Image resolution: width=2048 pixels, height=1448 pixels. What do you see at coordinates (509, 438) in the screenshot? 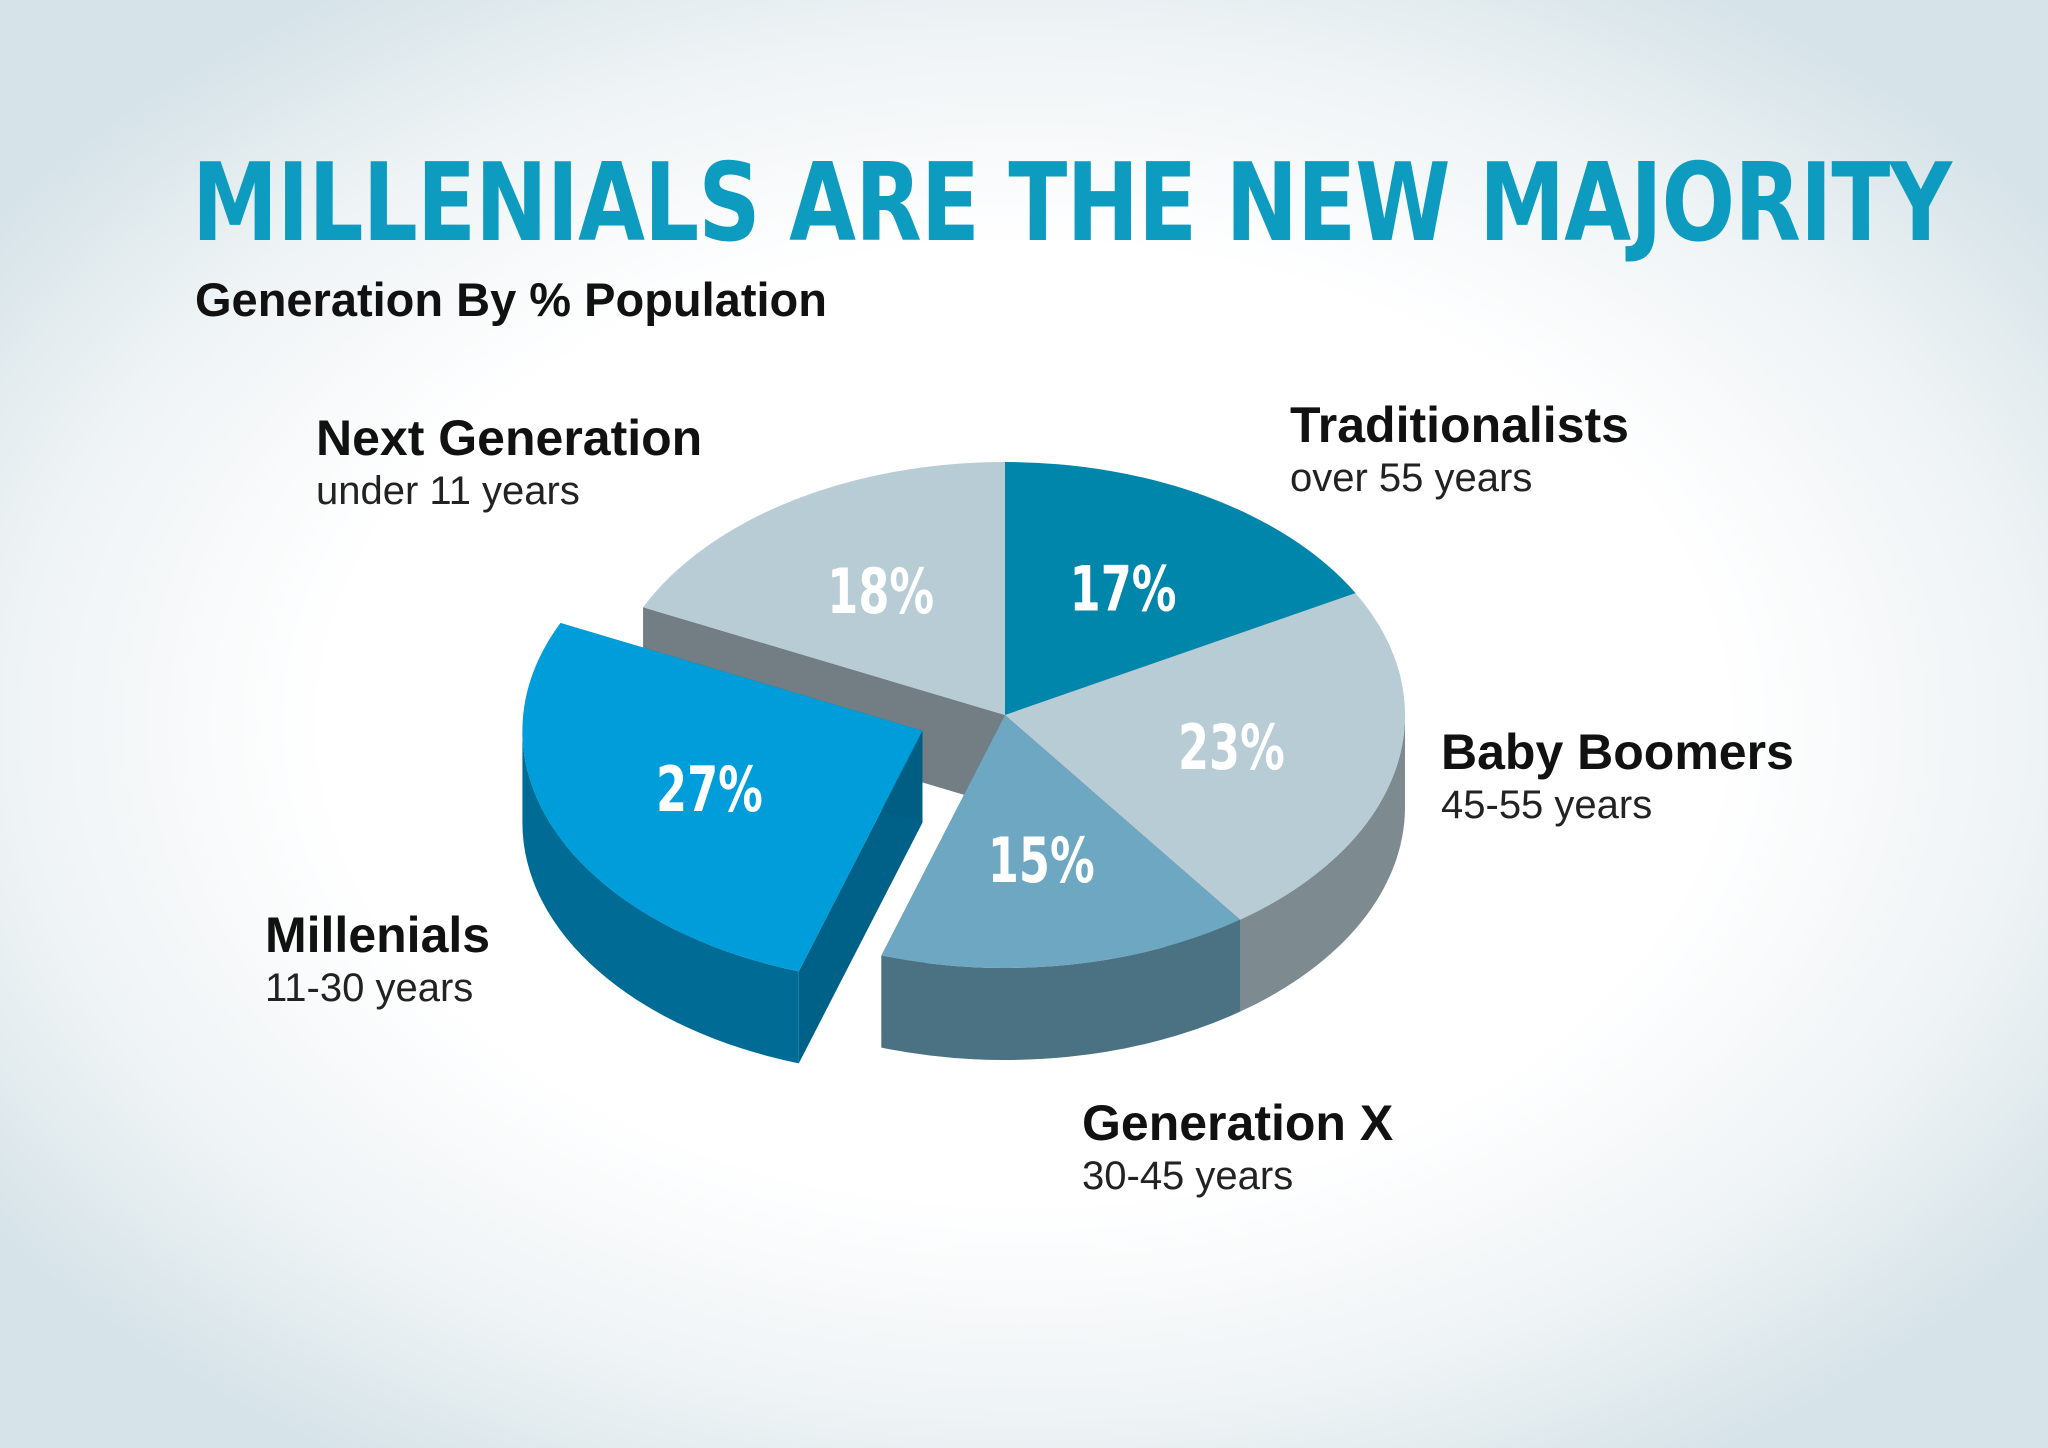
I see `legend-name-next-generation: Next Generation` at bounding box center [509, 438].